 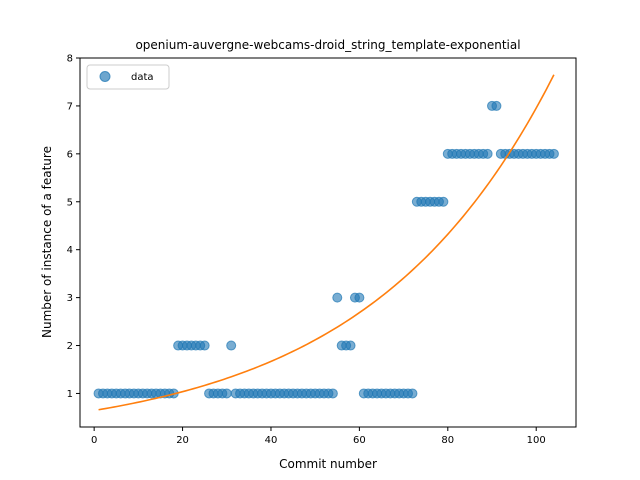 I want to click on x-tick-label: 100, so click(x=536, y=440).